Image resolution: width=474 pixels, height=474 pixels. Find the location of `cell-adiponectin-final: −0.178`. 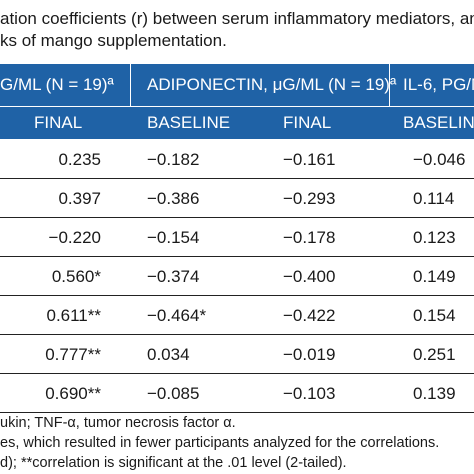

cell-adiponectin-final: −0.178 is located at coordinates (309, 237).